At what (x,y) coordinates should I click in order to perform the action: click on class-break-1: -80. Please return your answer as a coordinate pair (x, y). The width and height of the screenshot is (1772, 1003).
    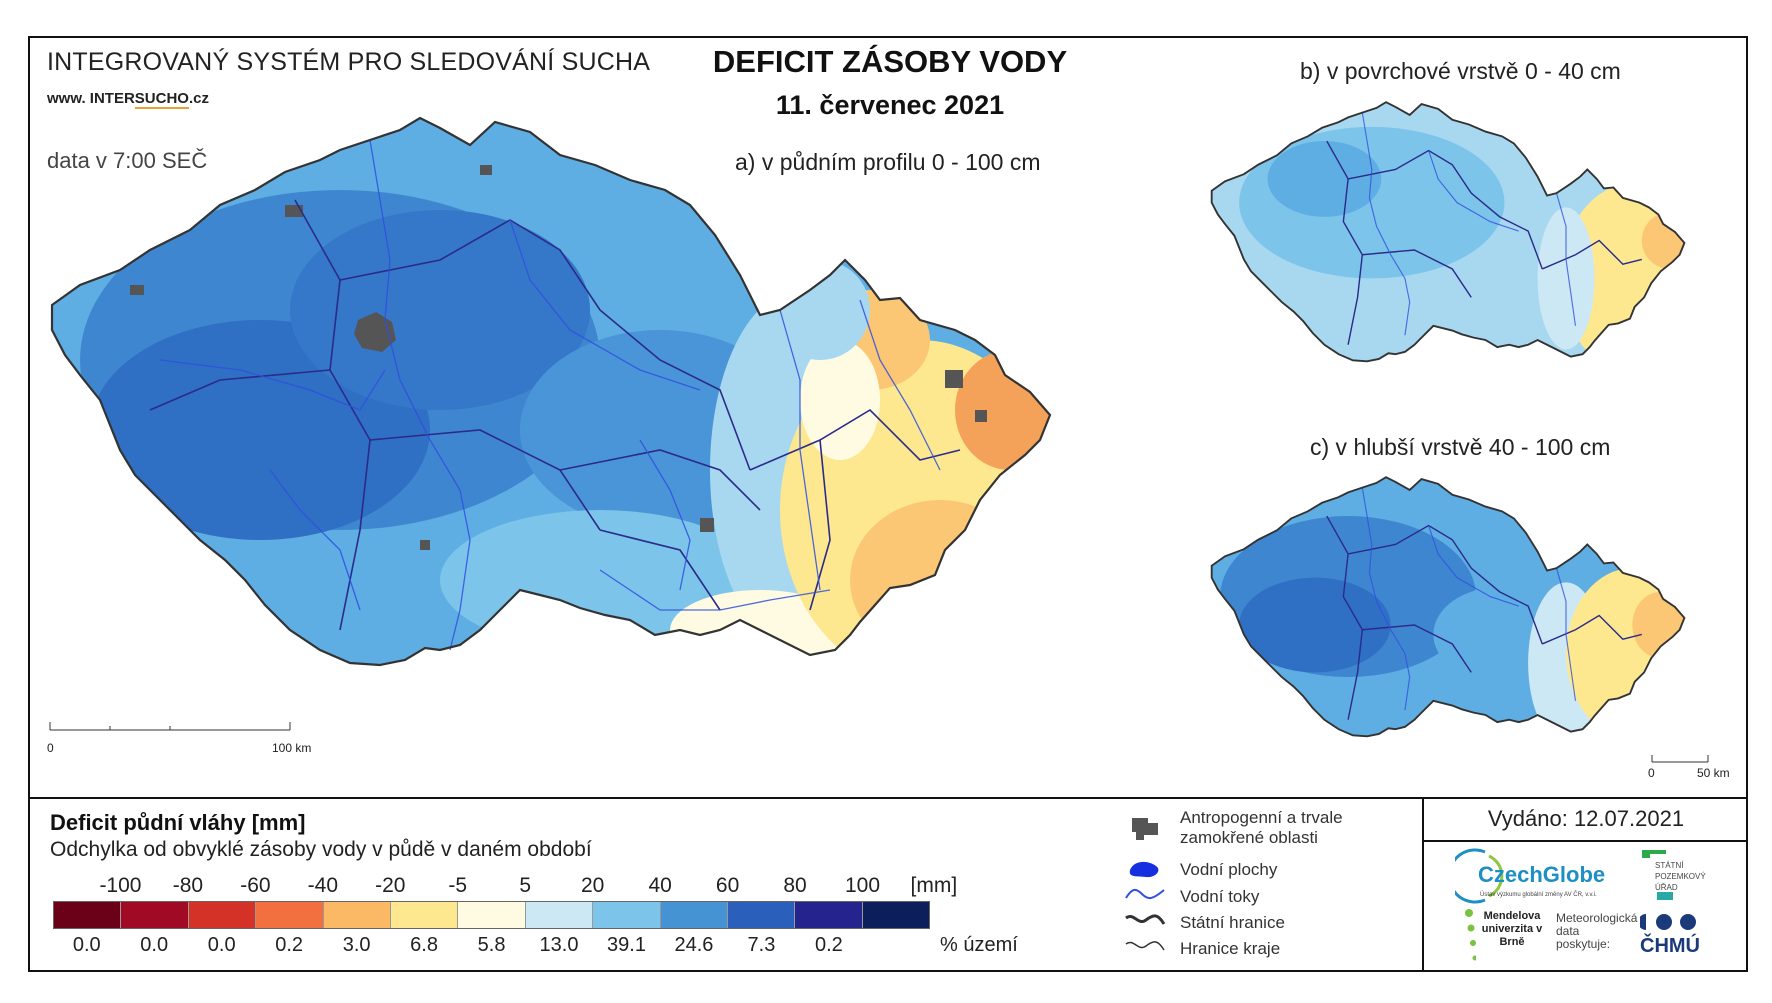
    Looking at the image, I should click on (188, 885).